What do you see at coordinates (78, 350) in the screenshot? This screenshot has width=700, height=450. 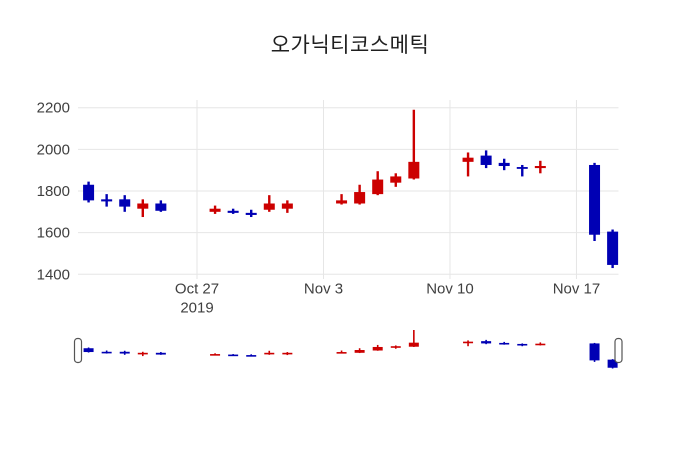 I see `rangeslider-left-handle` at bounding box center [78, 350].